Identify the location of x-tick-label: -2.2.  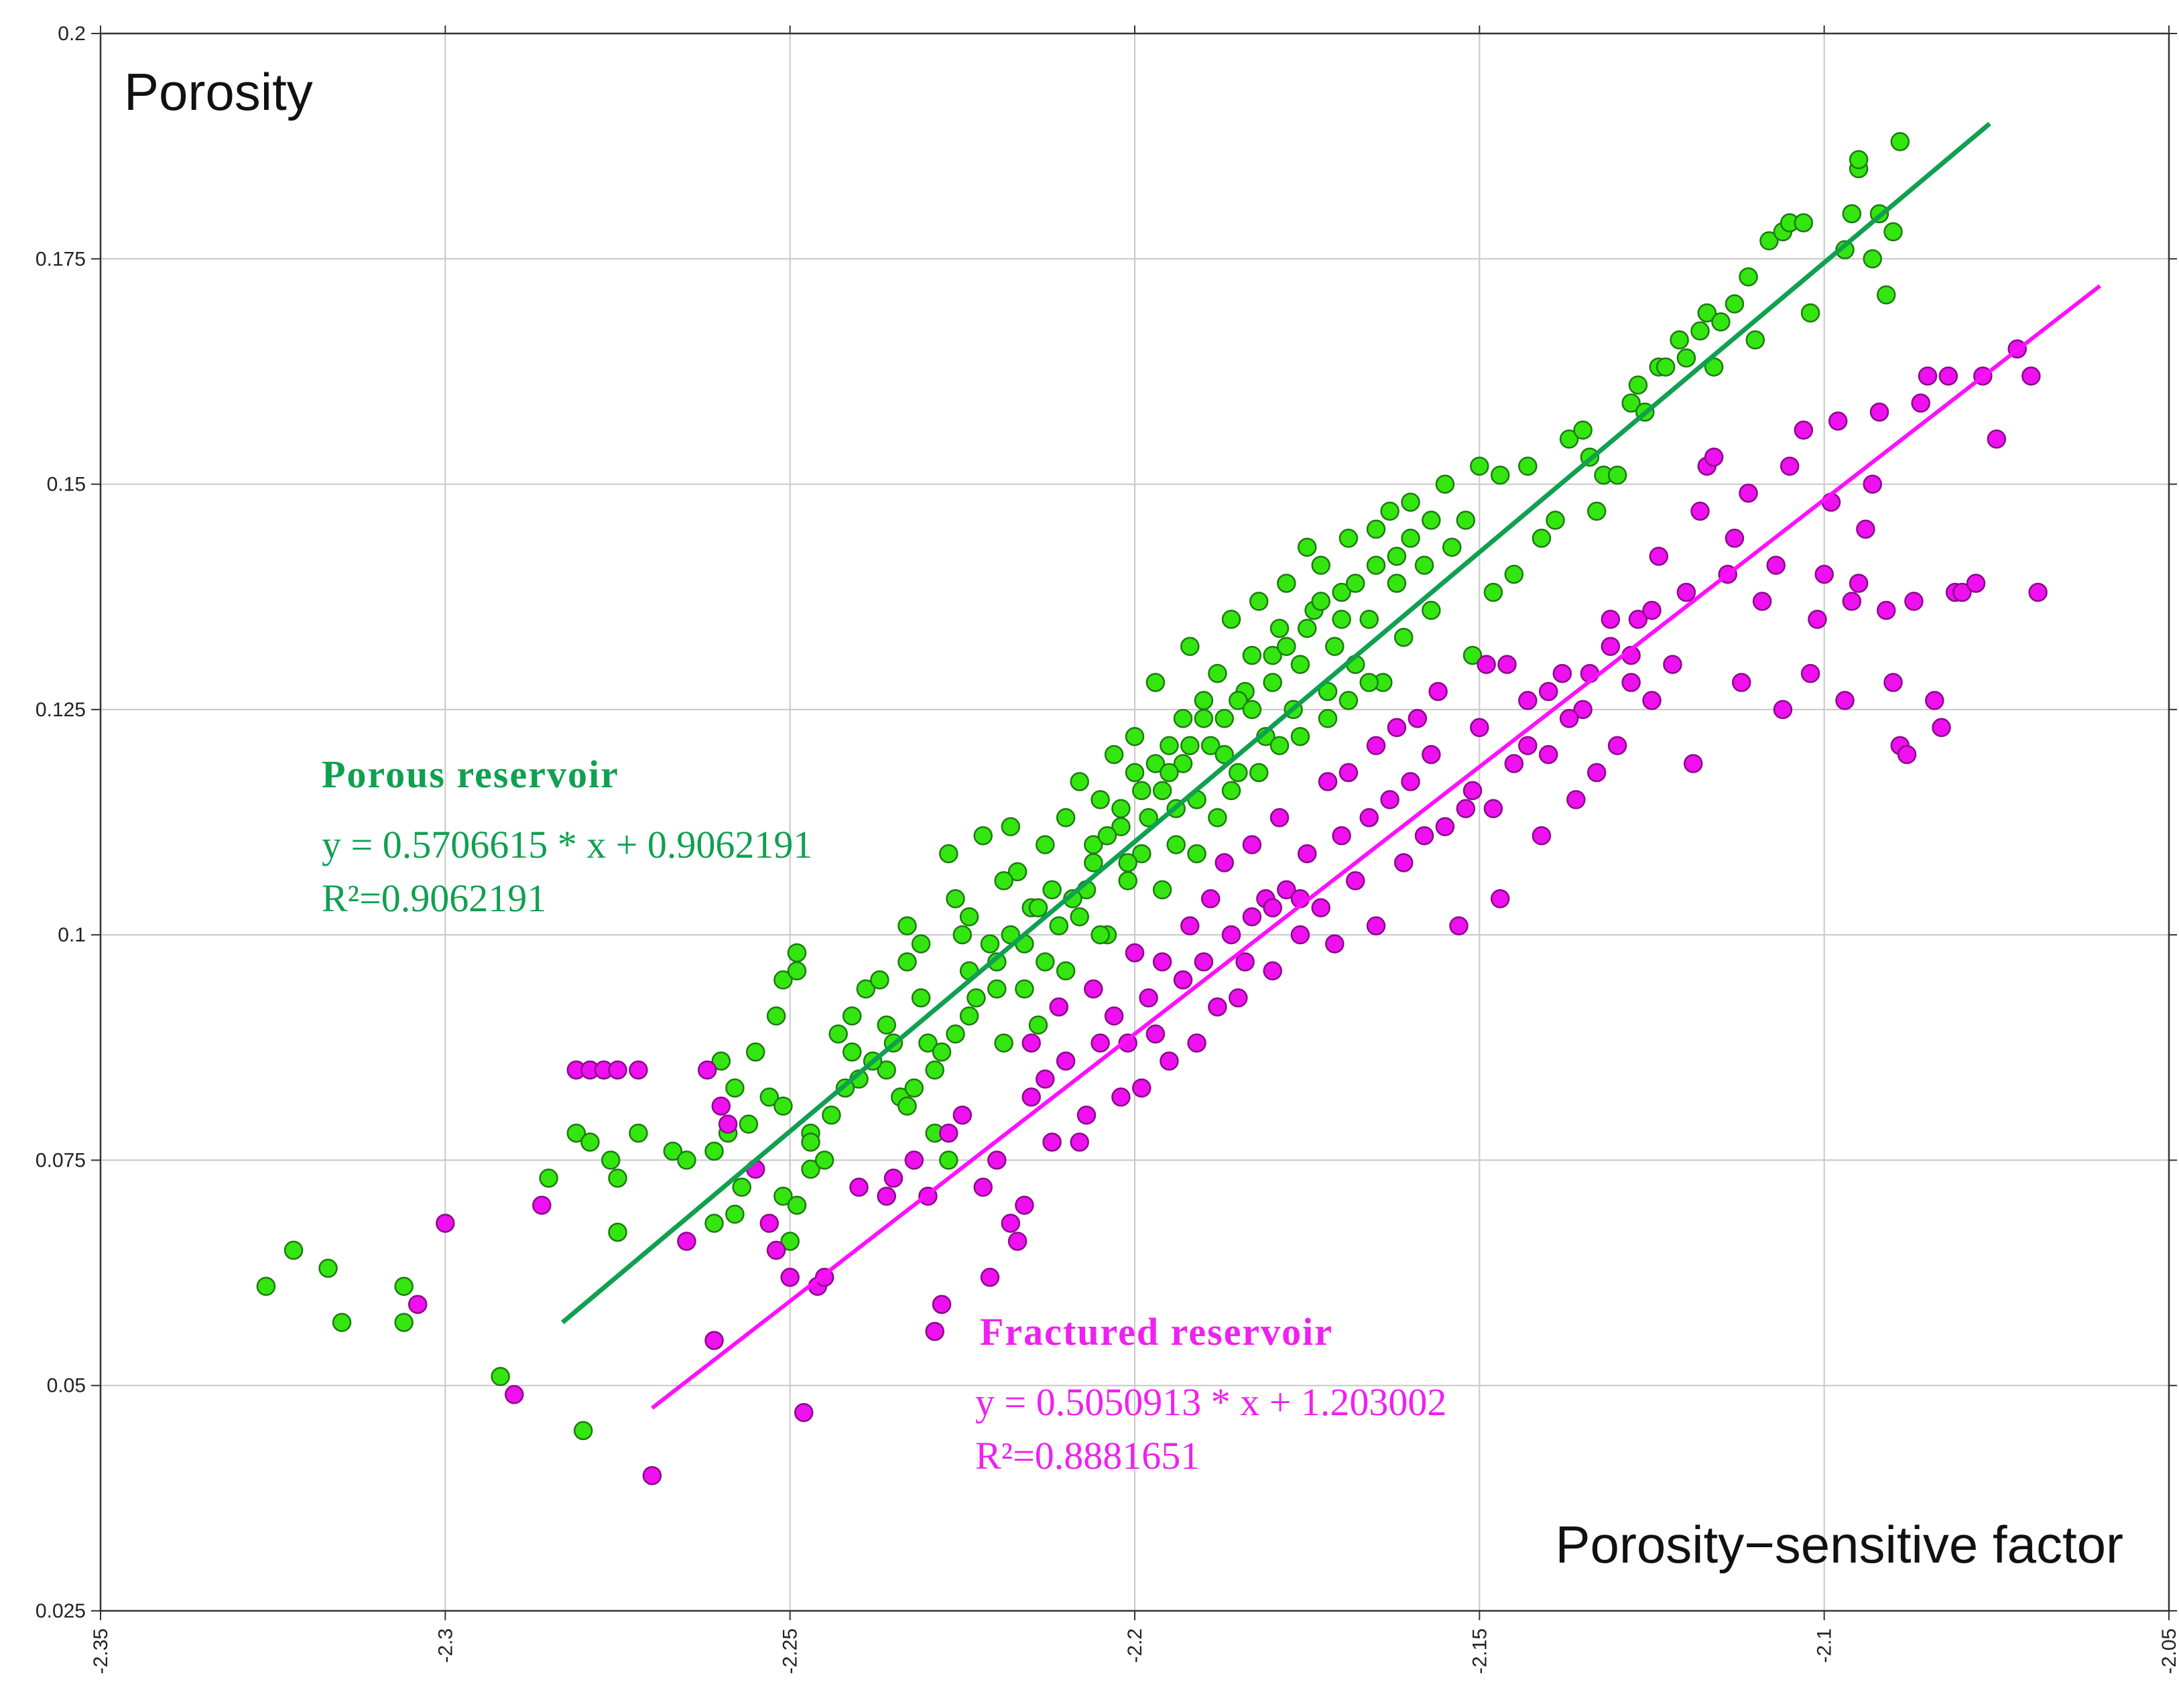
(1135, 1645).